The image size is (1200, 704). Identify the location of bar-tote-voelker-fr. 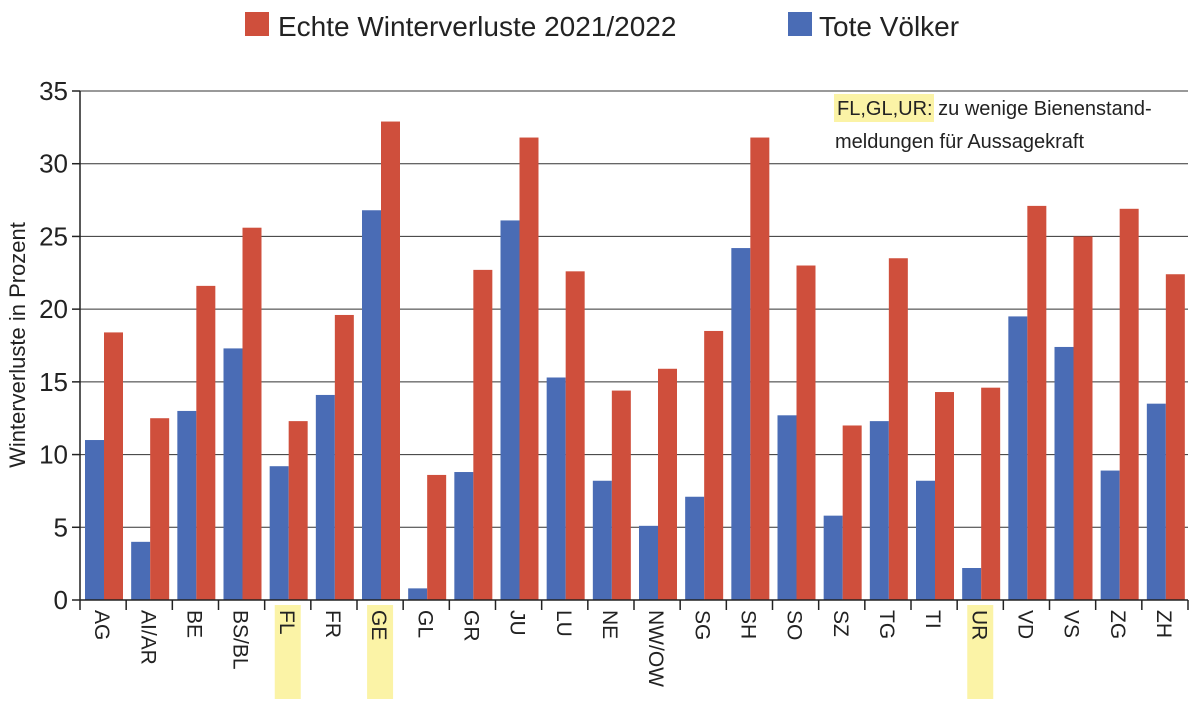
(325, 497).